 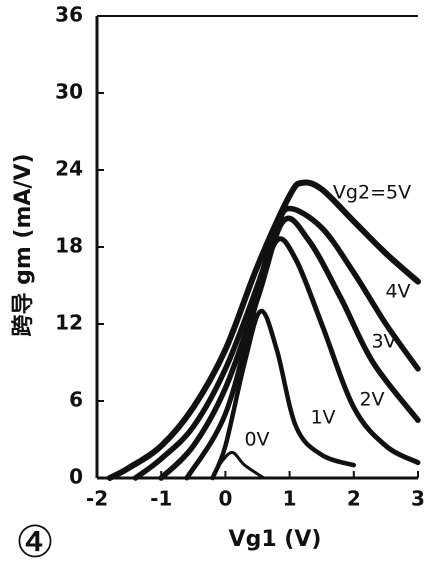 What do you see at coordinates (69, 246) in the screenshot?
I see `y-tick-label: 18` at bounding box center [69, 246].